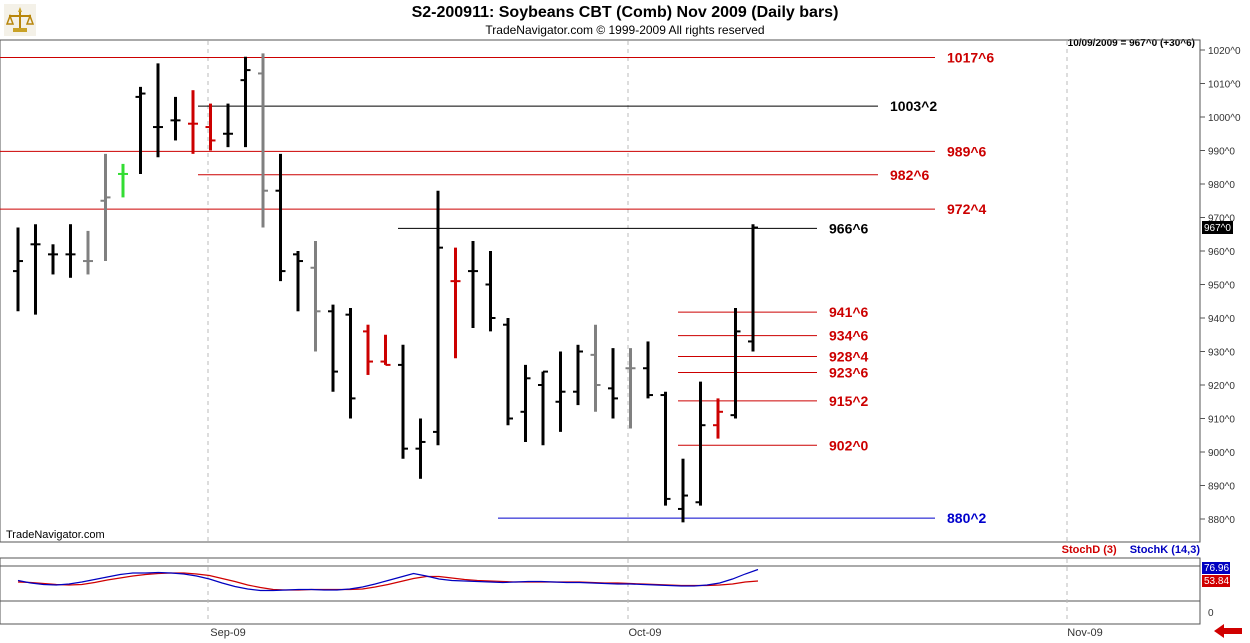  I want to click on y-tick-label: 970^0, so click(1221, 219).